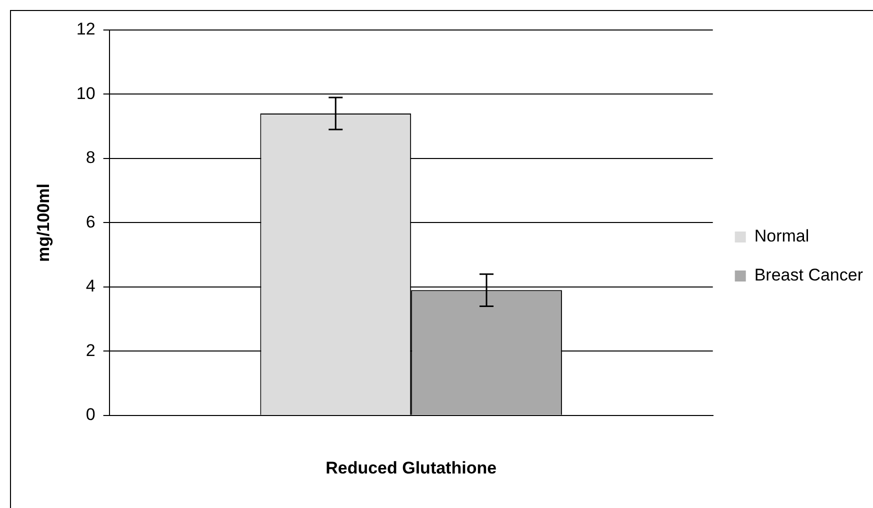 The width and height of the screenshot is (873, 508). Describe the element at coordinates (809, 275) in the screenshot. I see `legend-label: Breast Cancer` at that location.